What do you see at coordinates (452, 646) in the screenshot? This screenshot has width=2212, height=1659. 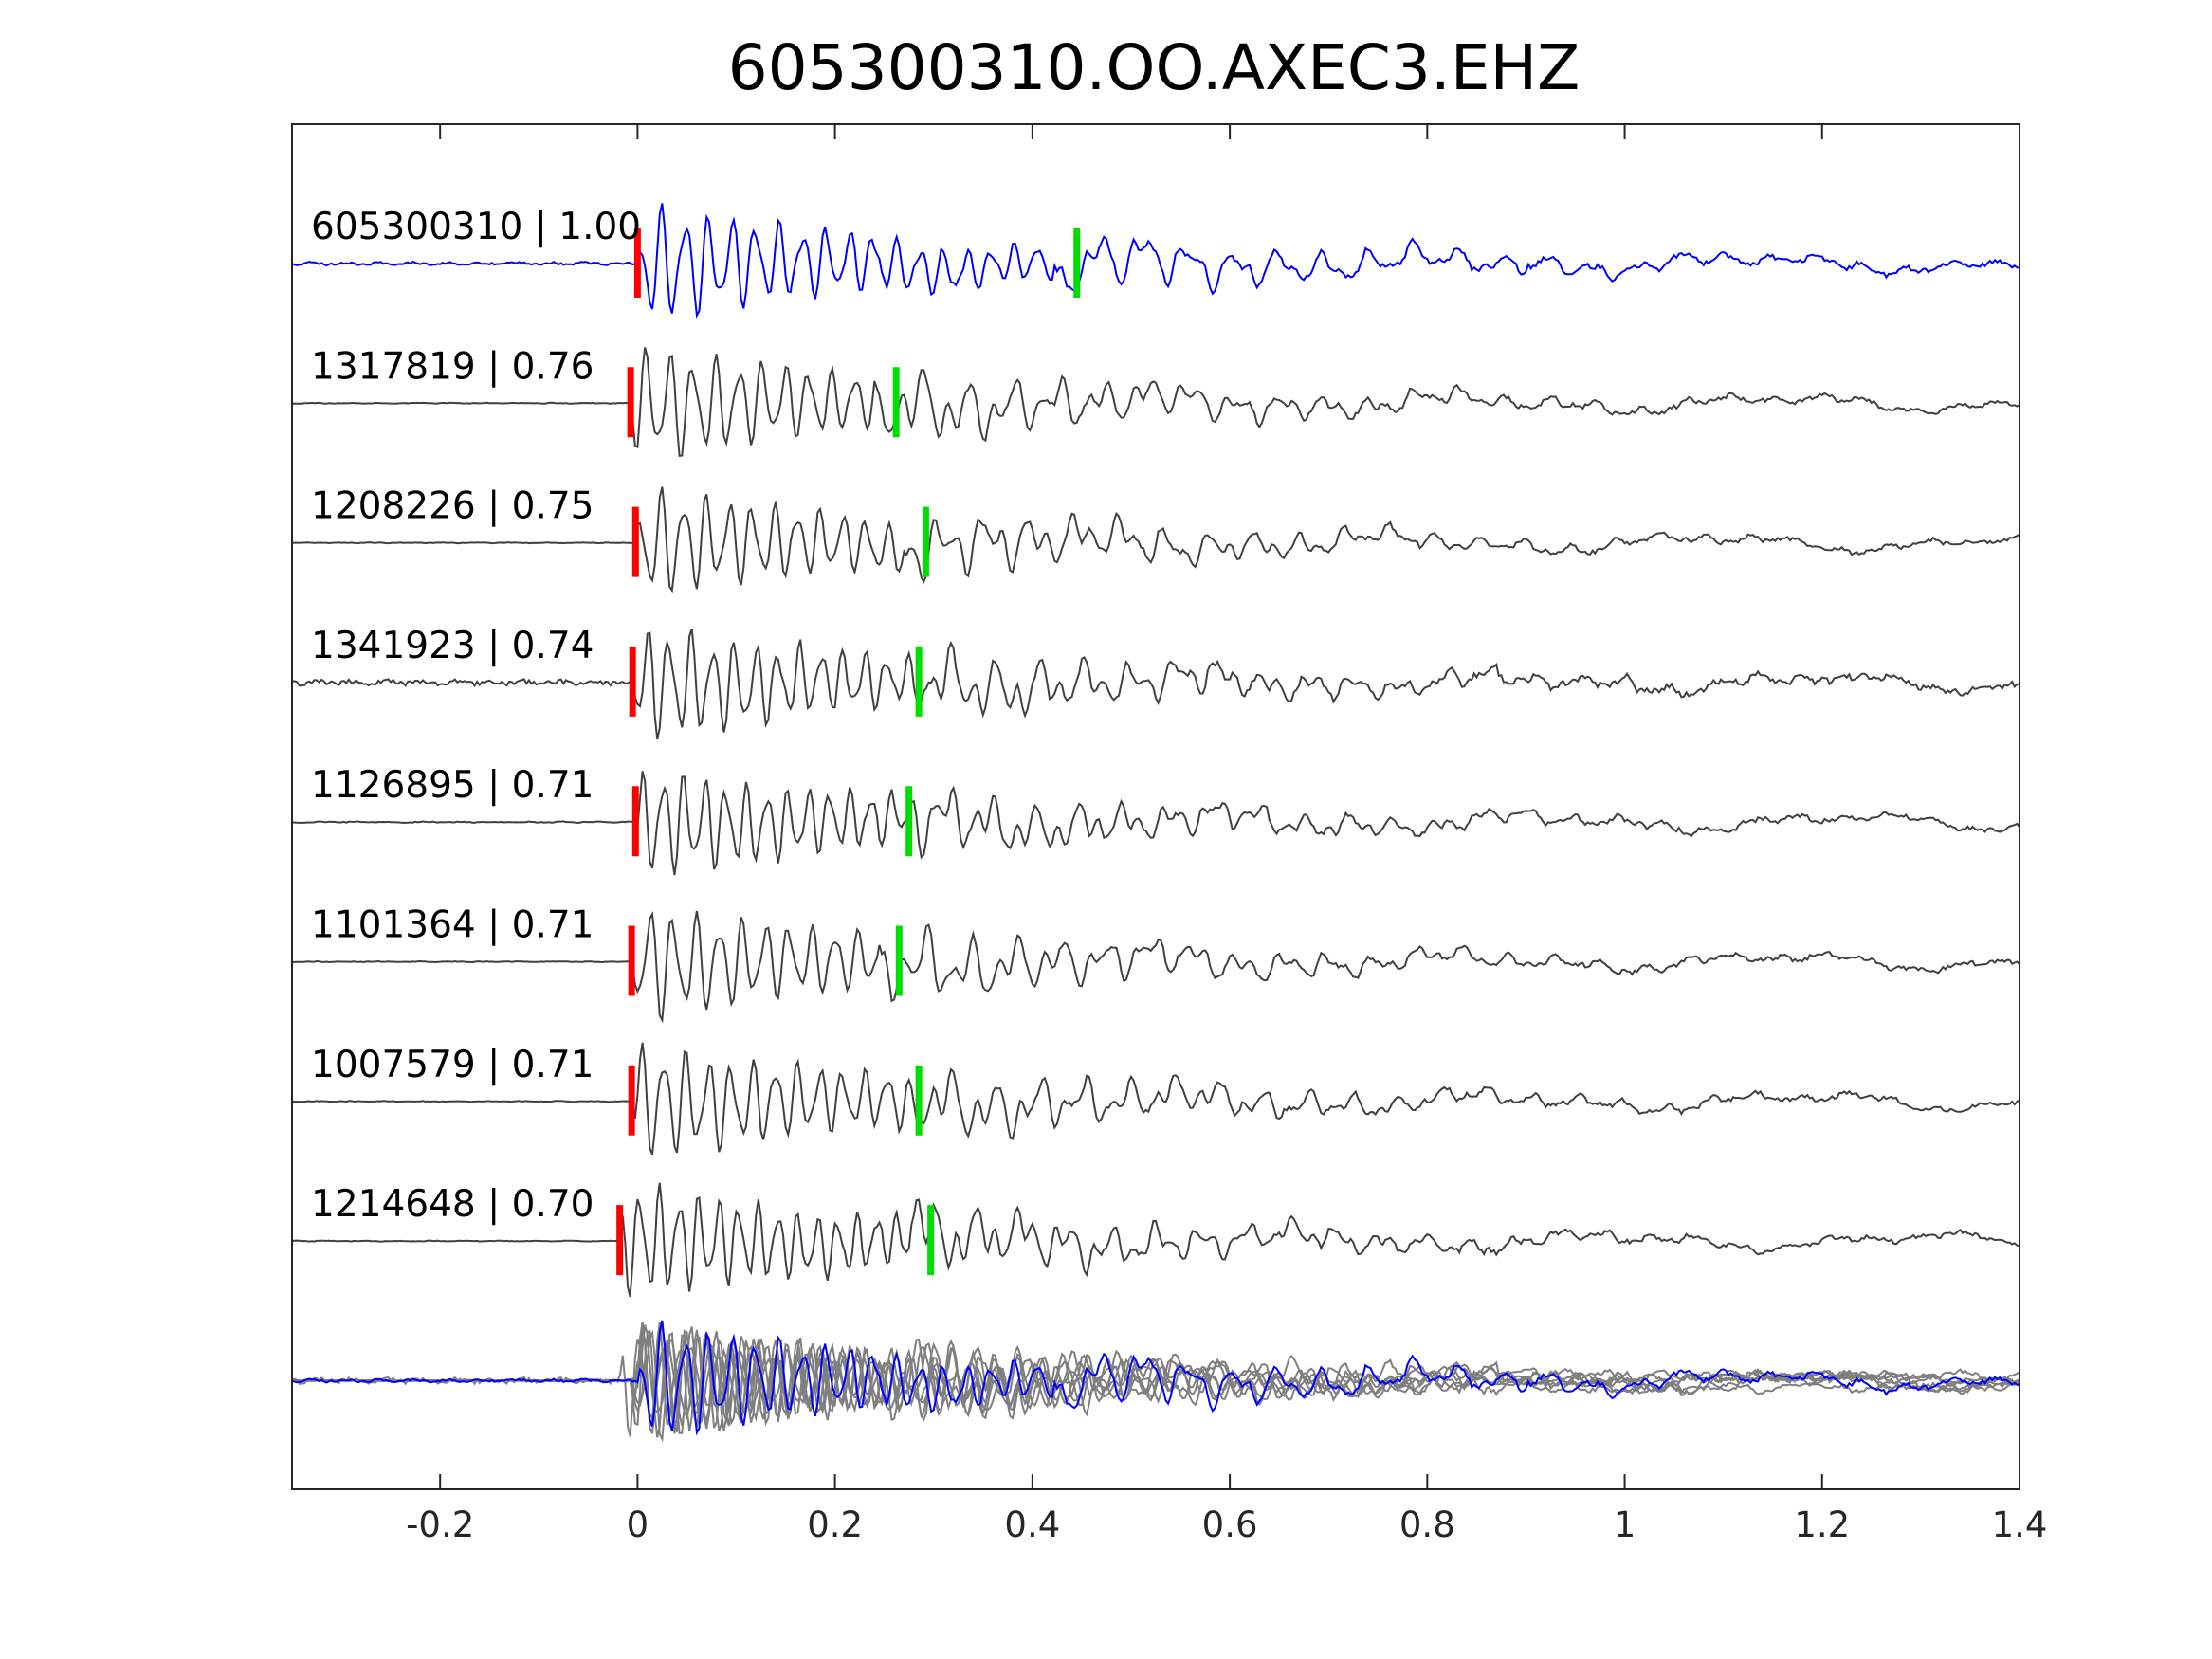 I see `trace-label-1341923: 1341923 | 0.74` at bounding box center [452, 646].